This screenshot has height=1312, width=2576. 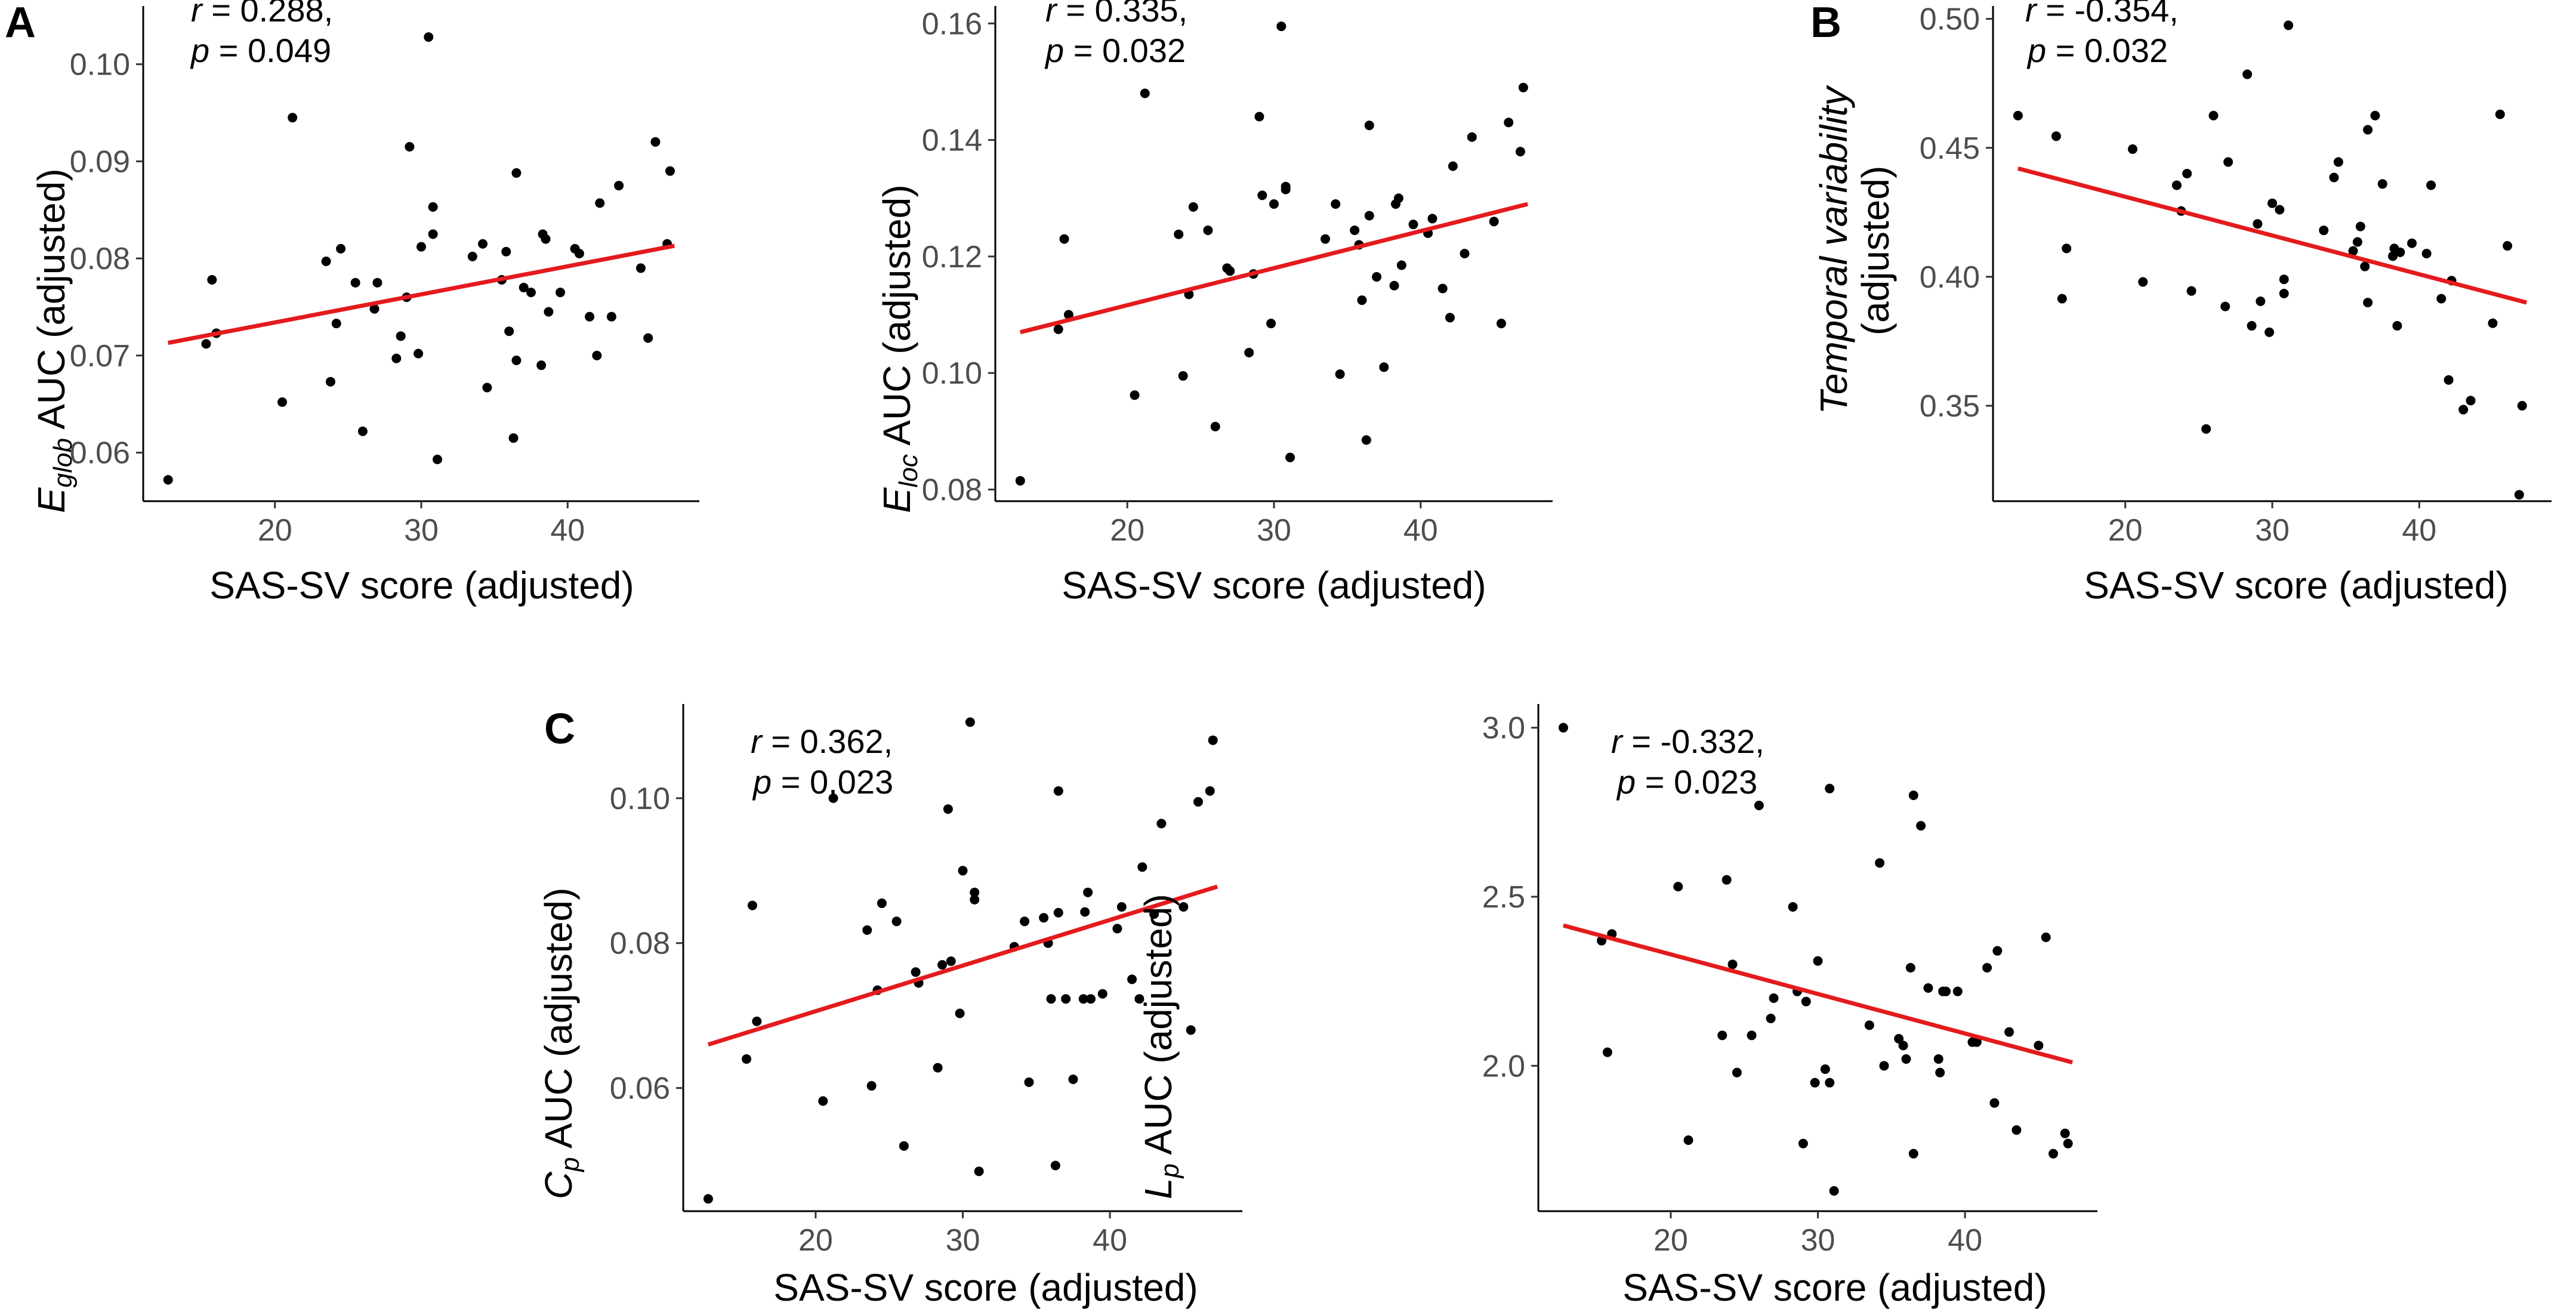 I want to click on cp-x-tick-label: 20, so click(x=815, y=1240).